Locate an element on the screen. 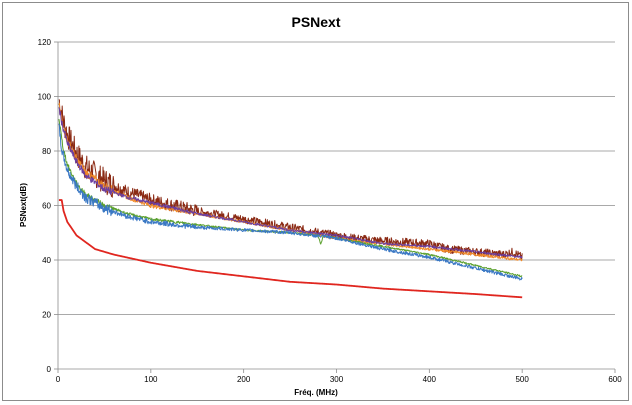  x-tick-label: 400 is located at coordinates (430, 379).